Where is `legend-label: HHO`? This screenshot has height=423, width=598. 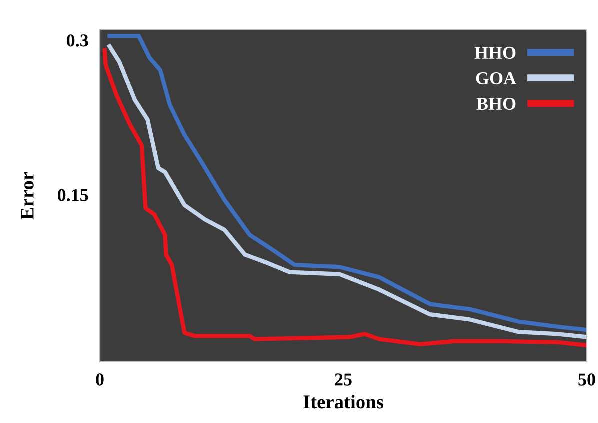 legend-label: HHO is located at coordinates (495, 53).